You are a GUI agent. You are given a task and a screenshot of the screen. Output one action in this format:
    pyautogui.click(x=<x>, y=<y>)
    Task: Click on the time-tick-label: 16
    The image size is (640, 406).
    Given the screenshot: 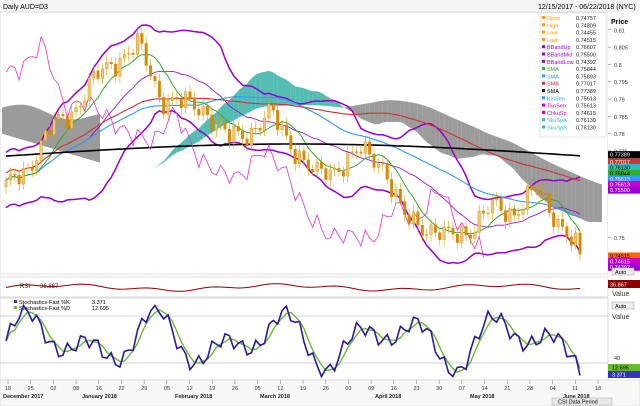 What is the action you would take?
    pyautogui.click(x=394, y=389)
    